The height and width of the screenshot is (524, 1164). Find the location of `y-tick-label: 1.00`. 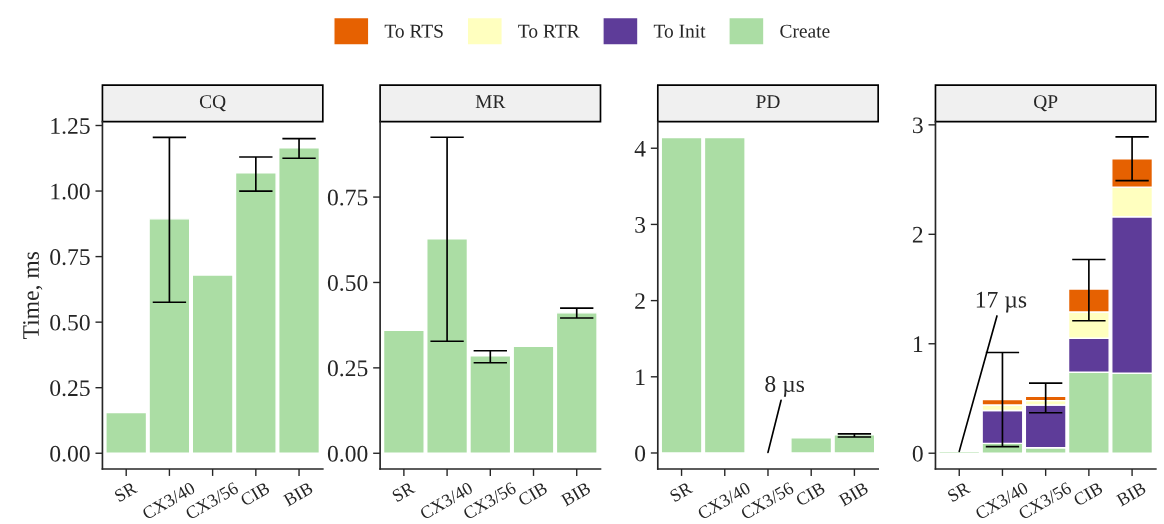

y-tick-label: 1.00 is located at coordinates (70, 191).